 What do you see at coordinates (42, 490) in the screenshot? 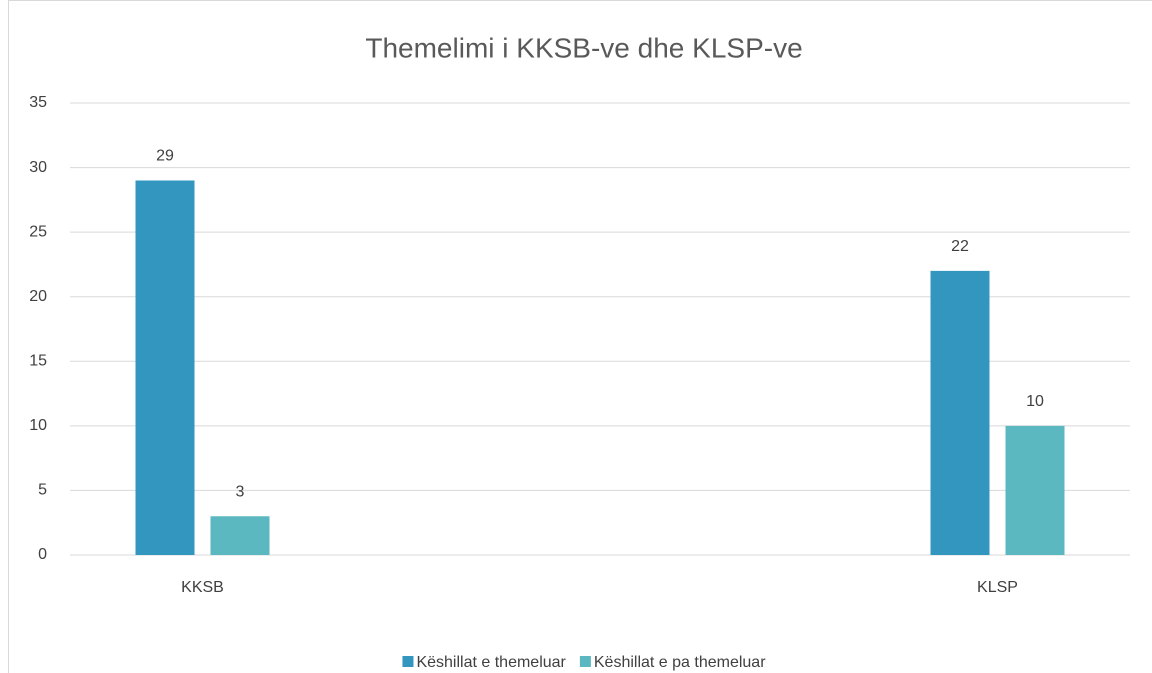
I see `y-tick-label: 5` at bounding box center [42, 490].